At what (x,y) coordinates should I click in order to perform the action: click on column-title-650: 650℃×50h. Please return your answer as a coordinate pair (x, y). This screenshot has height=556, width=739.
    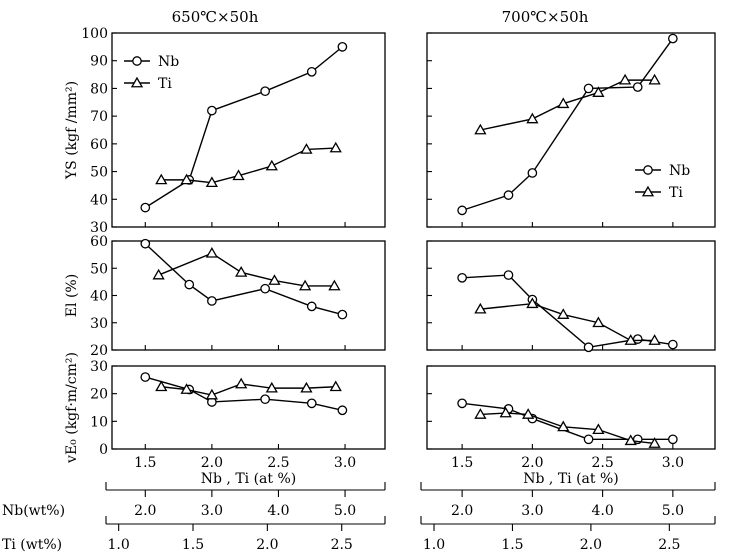
    Looking at the image, I should click on (215, 17).